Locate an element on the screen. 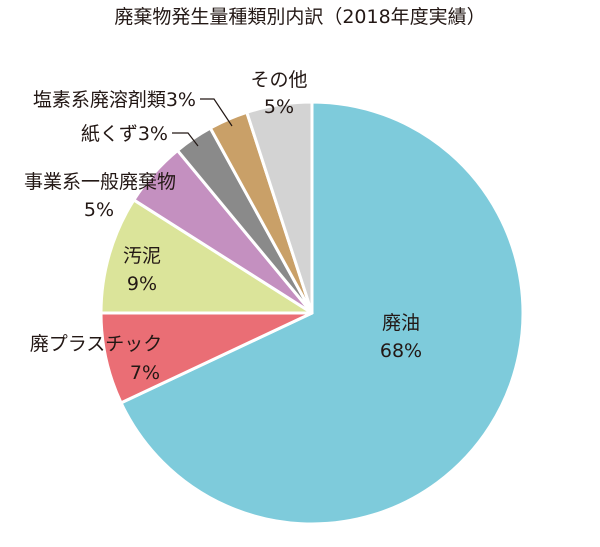 The height and width of the screenshot is (547, 600). slice-name-enso: 塩素系廃溶剤類3% is located at coordinates (114, 100).